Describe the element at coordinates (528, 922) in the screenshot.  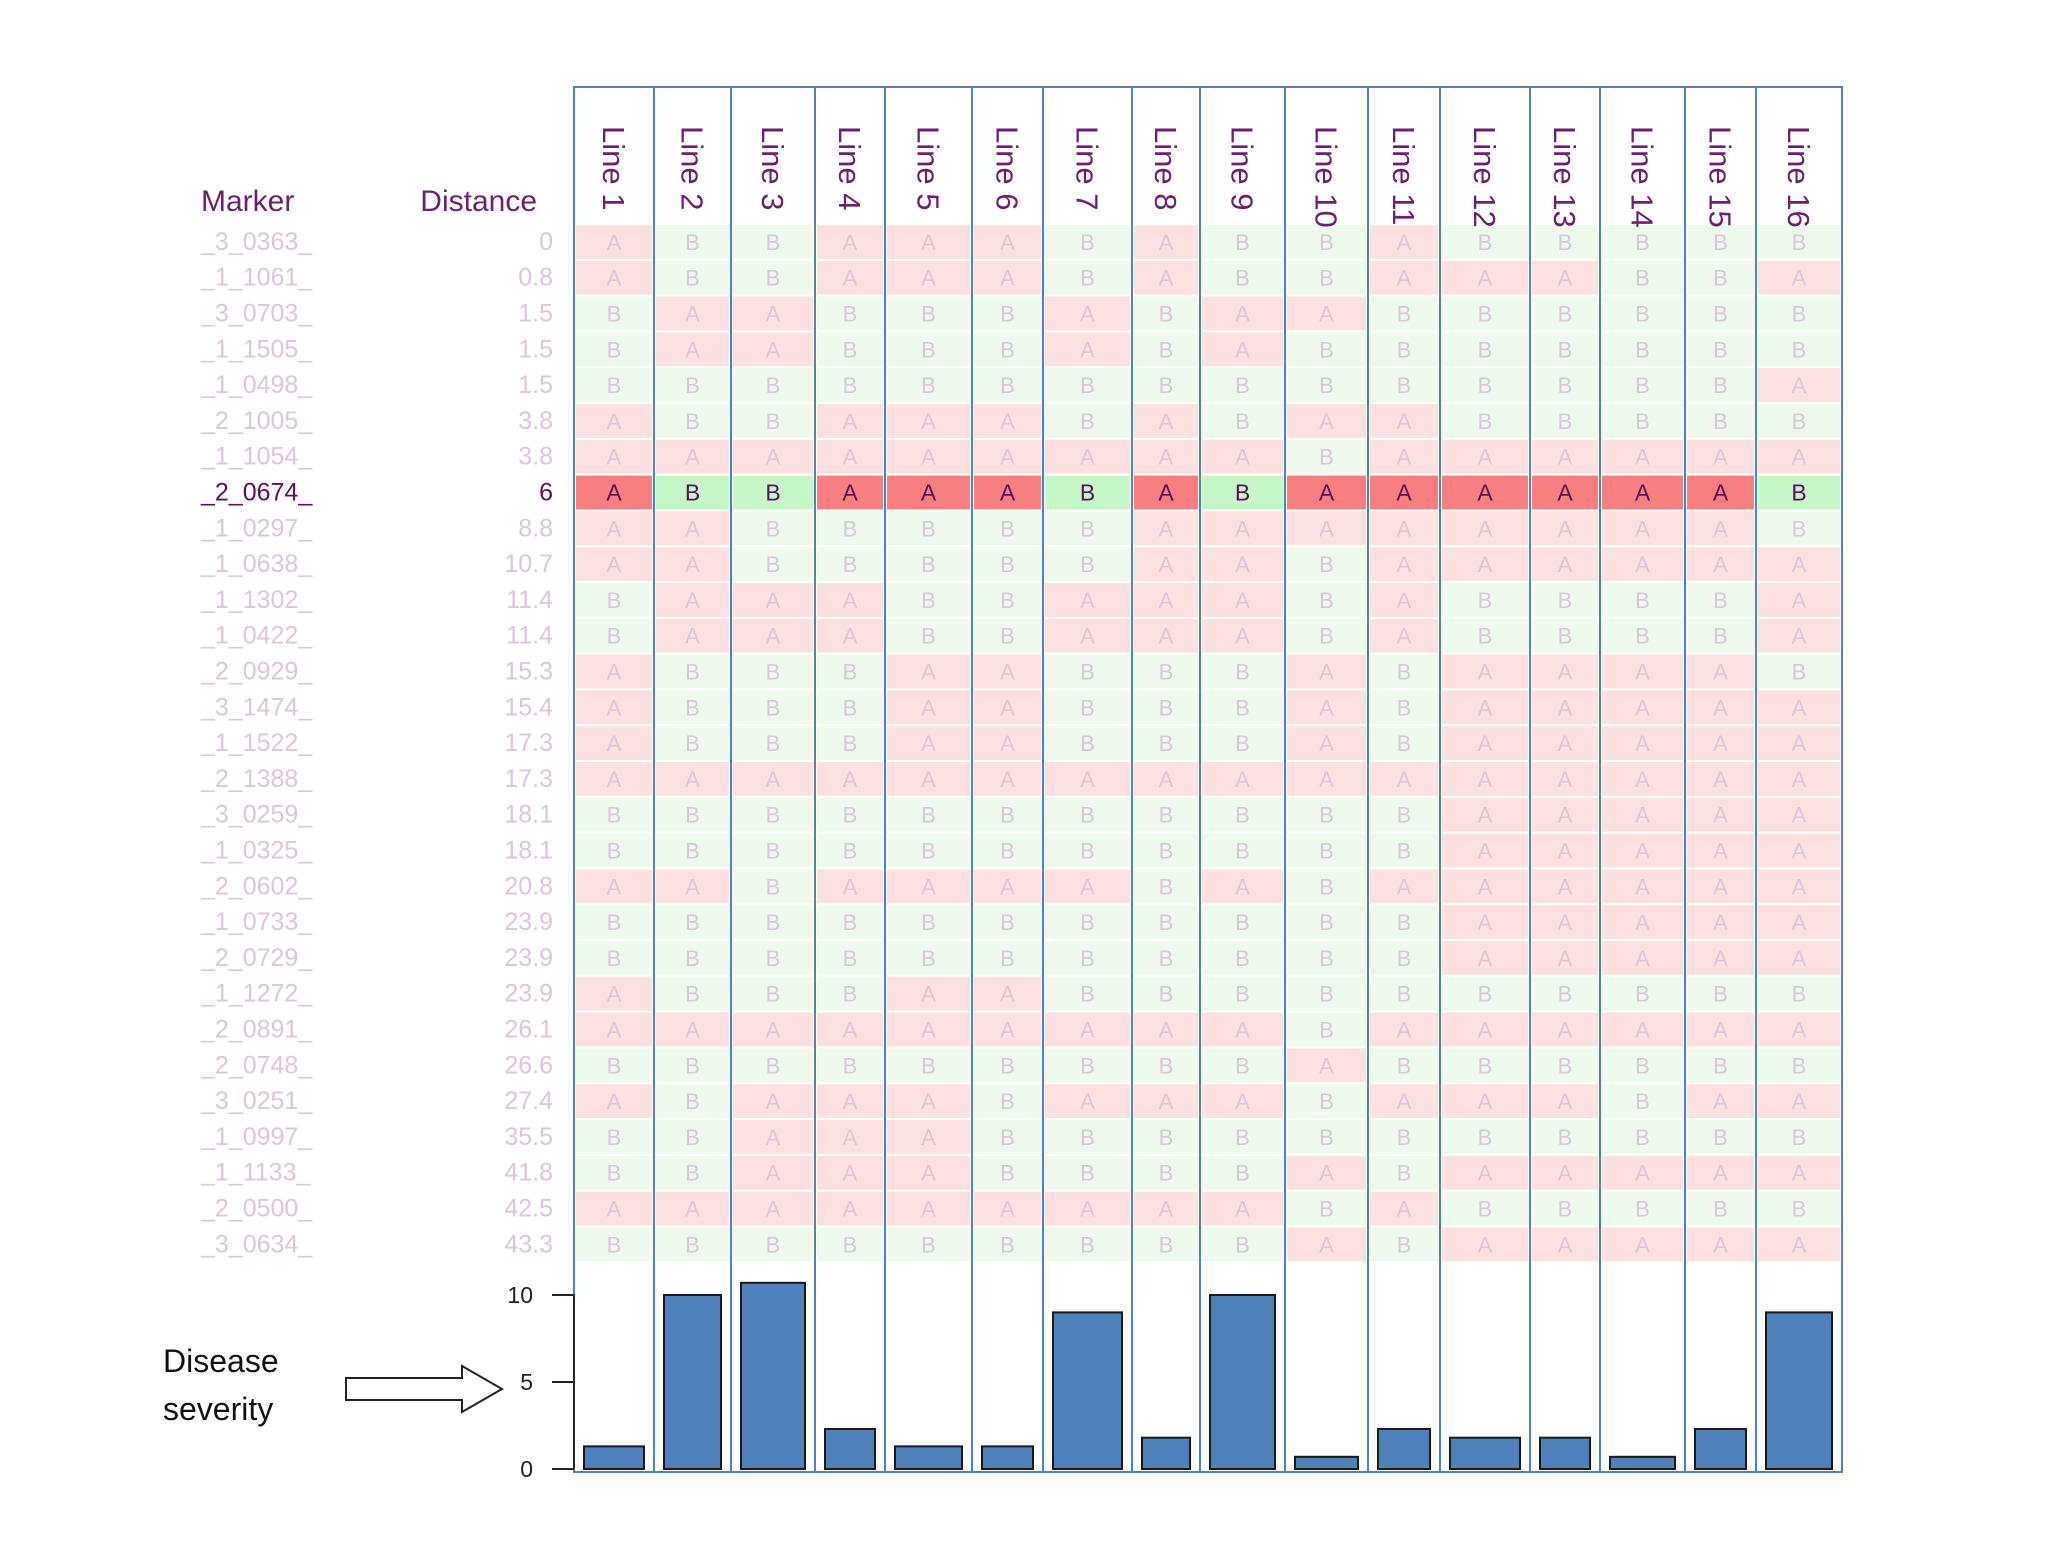
I see `marker-distance: 23.9` at that location.